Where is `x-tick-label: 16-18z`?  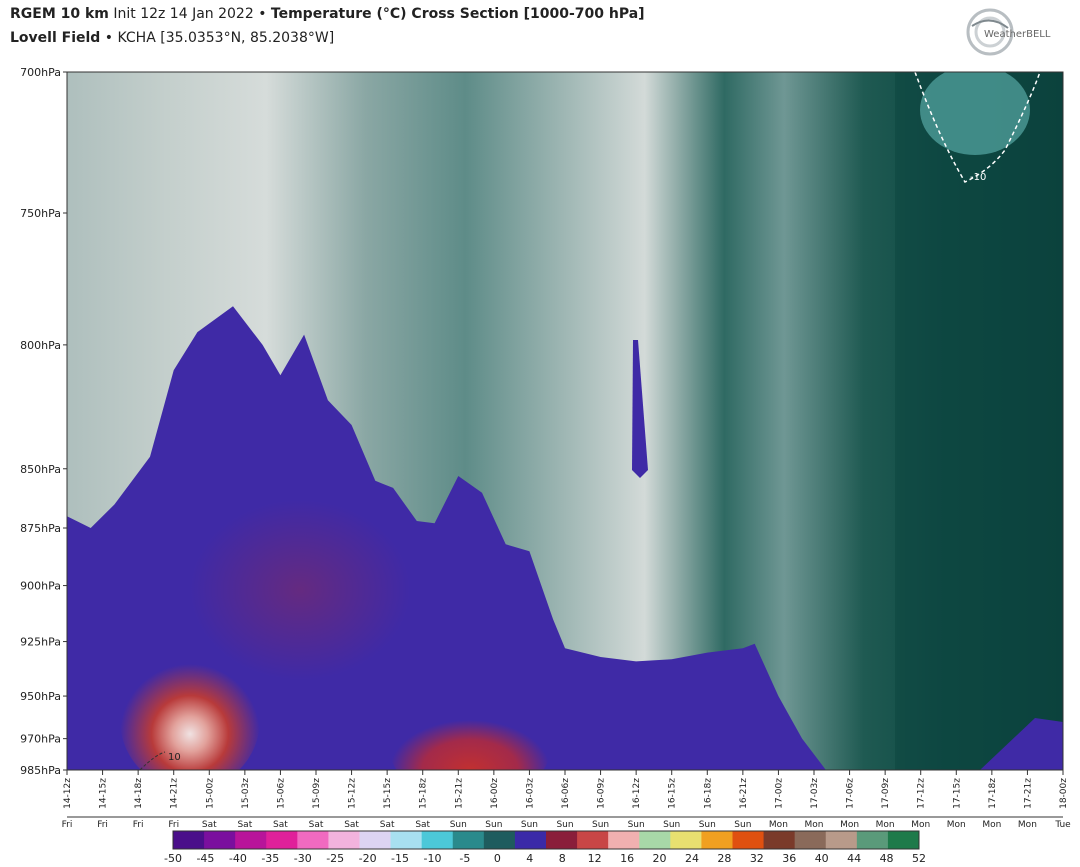 x-tick-label: 16-18z is located at coordinates (708, 793).